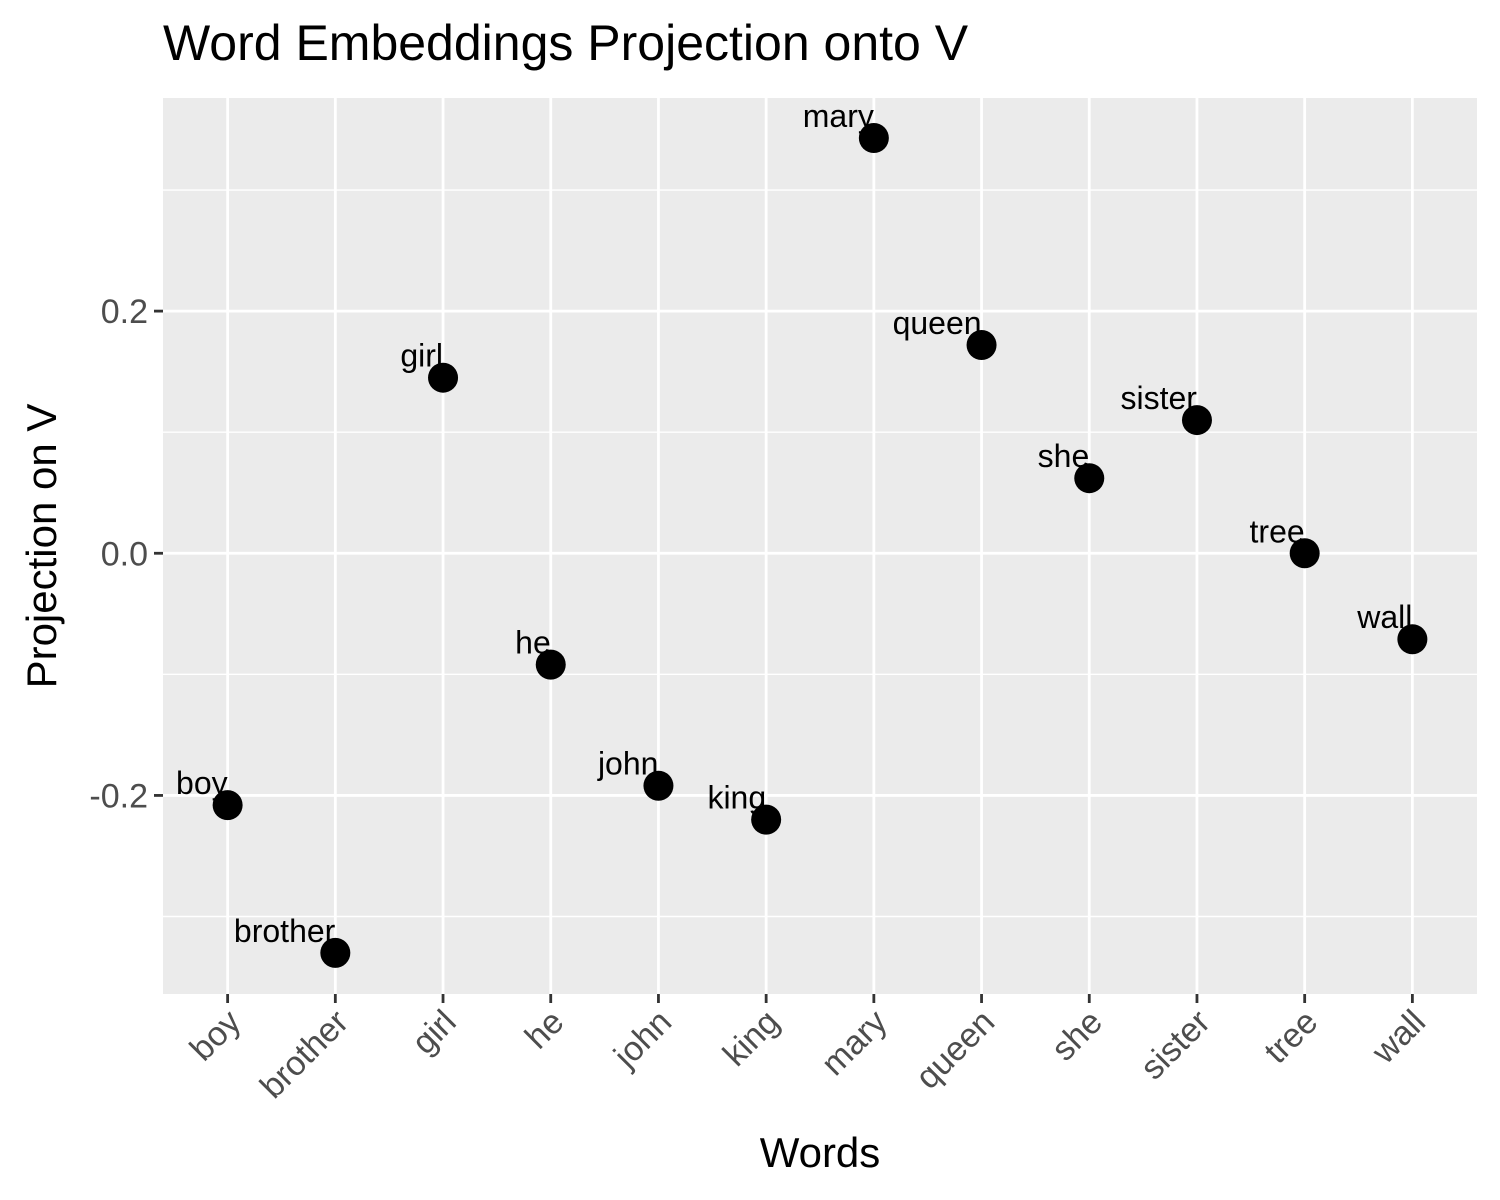 Image resolution: width=1500 pixels, height=1200 pixels. I want to click on y-tick-label: 0.0, so click(124, 554).